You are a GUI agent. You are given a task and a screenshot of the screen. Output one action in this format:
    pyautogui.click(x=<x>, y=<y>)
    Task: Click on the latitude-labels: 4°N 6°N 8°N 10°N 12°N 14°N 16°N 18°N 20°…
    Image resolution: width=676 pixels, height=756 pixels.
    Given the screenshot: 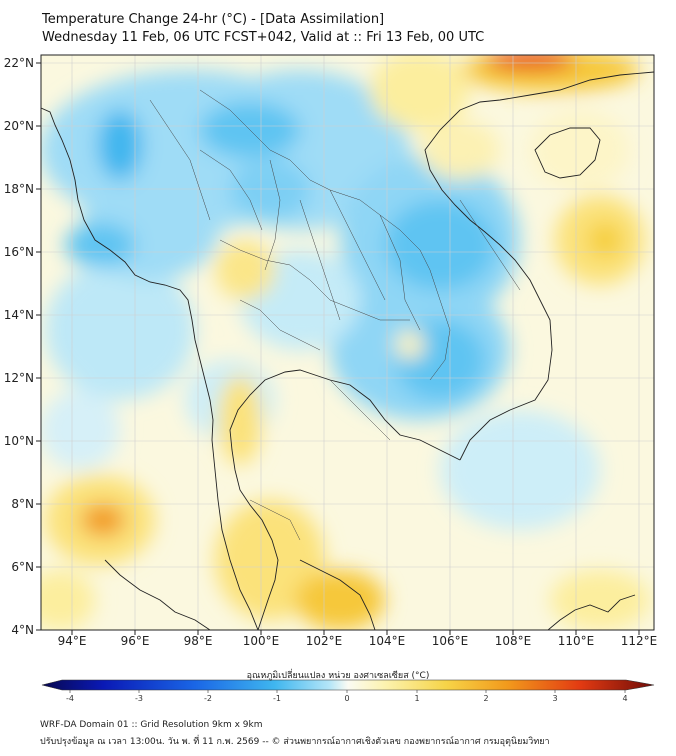 What is the action you would take?
    pyautogui.click(x=19, y=346)
    